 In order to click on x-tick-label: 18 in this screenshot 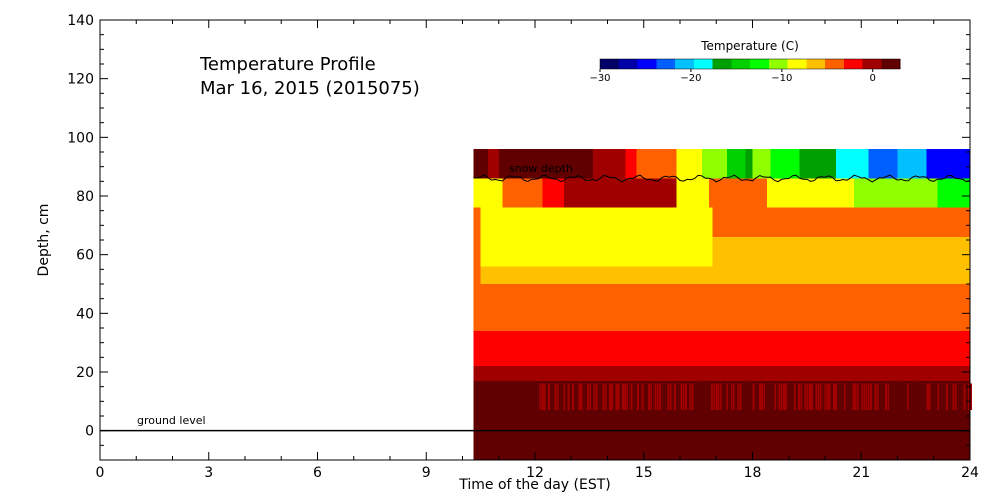, I will do `click(753, 473)`.